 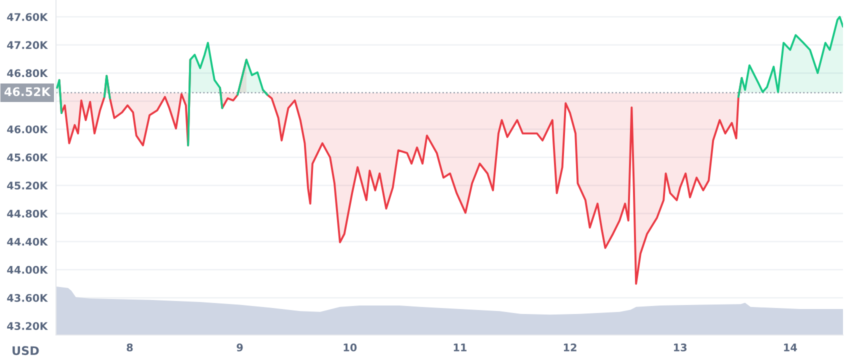 I want to click on y-tick-label: 47.60K, so click(x=27, y=17).